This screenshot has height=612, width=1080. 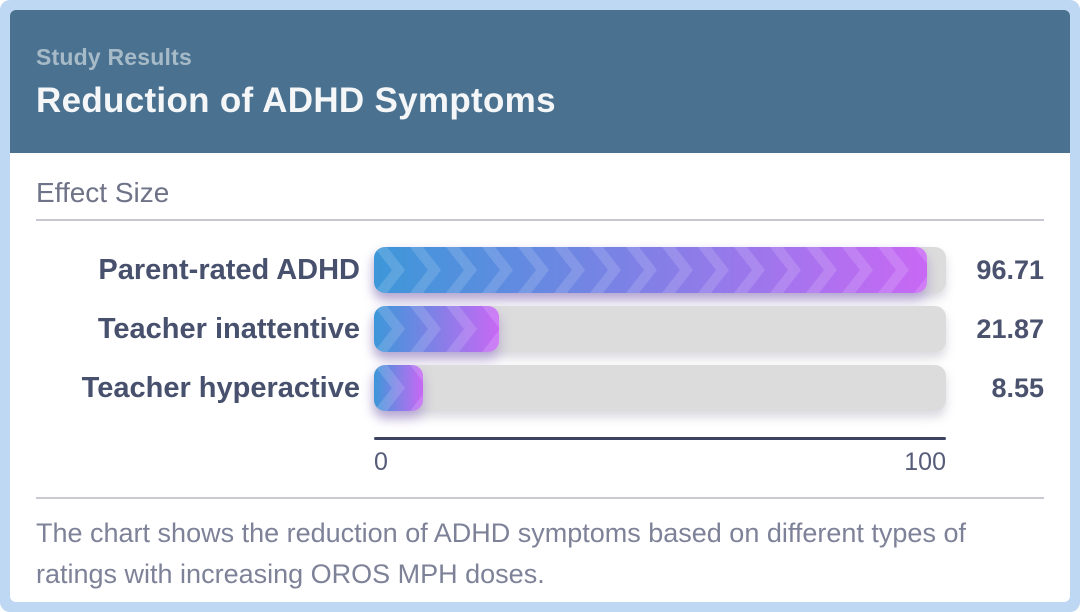 I want to click on card-eyebrow: Study Results, so click(x=114, y=57).